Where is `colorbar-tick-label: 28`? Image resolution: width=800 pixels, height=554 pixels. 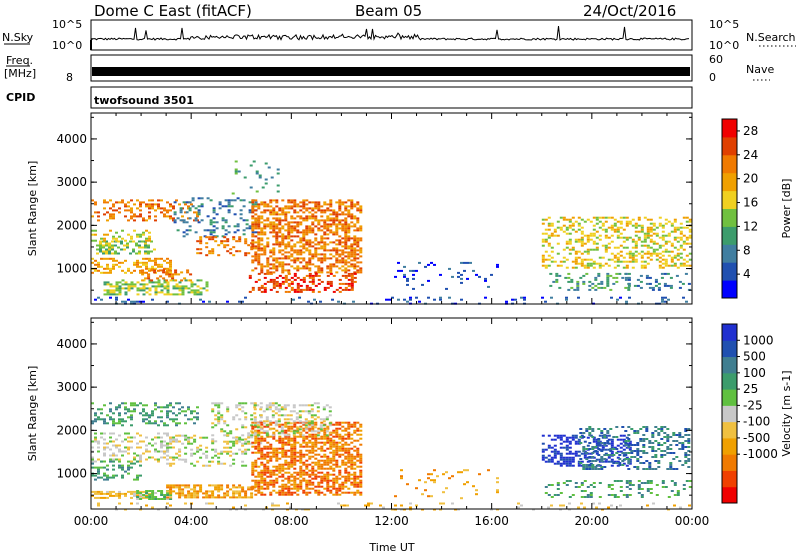 colorbar-tick-label: 28 is located at coordinates (750, 131).